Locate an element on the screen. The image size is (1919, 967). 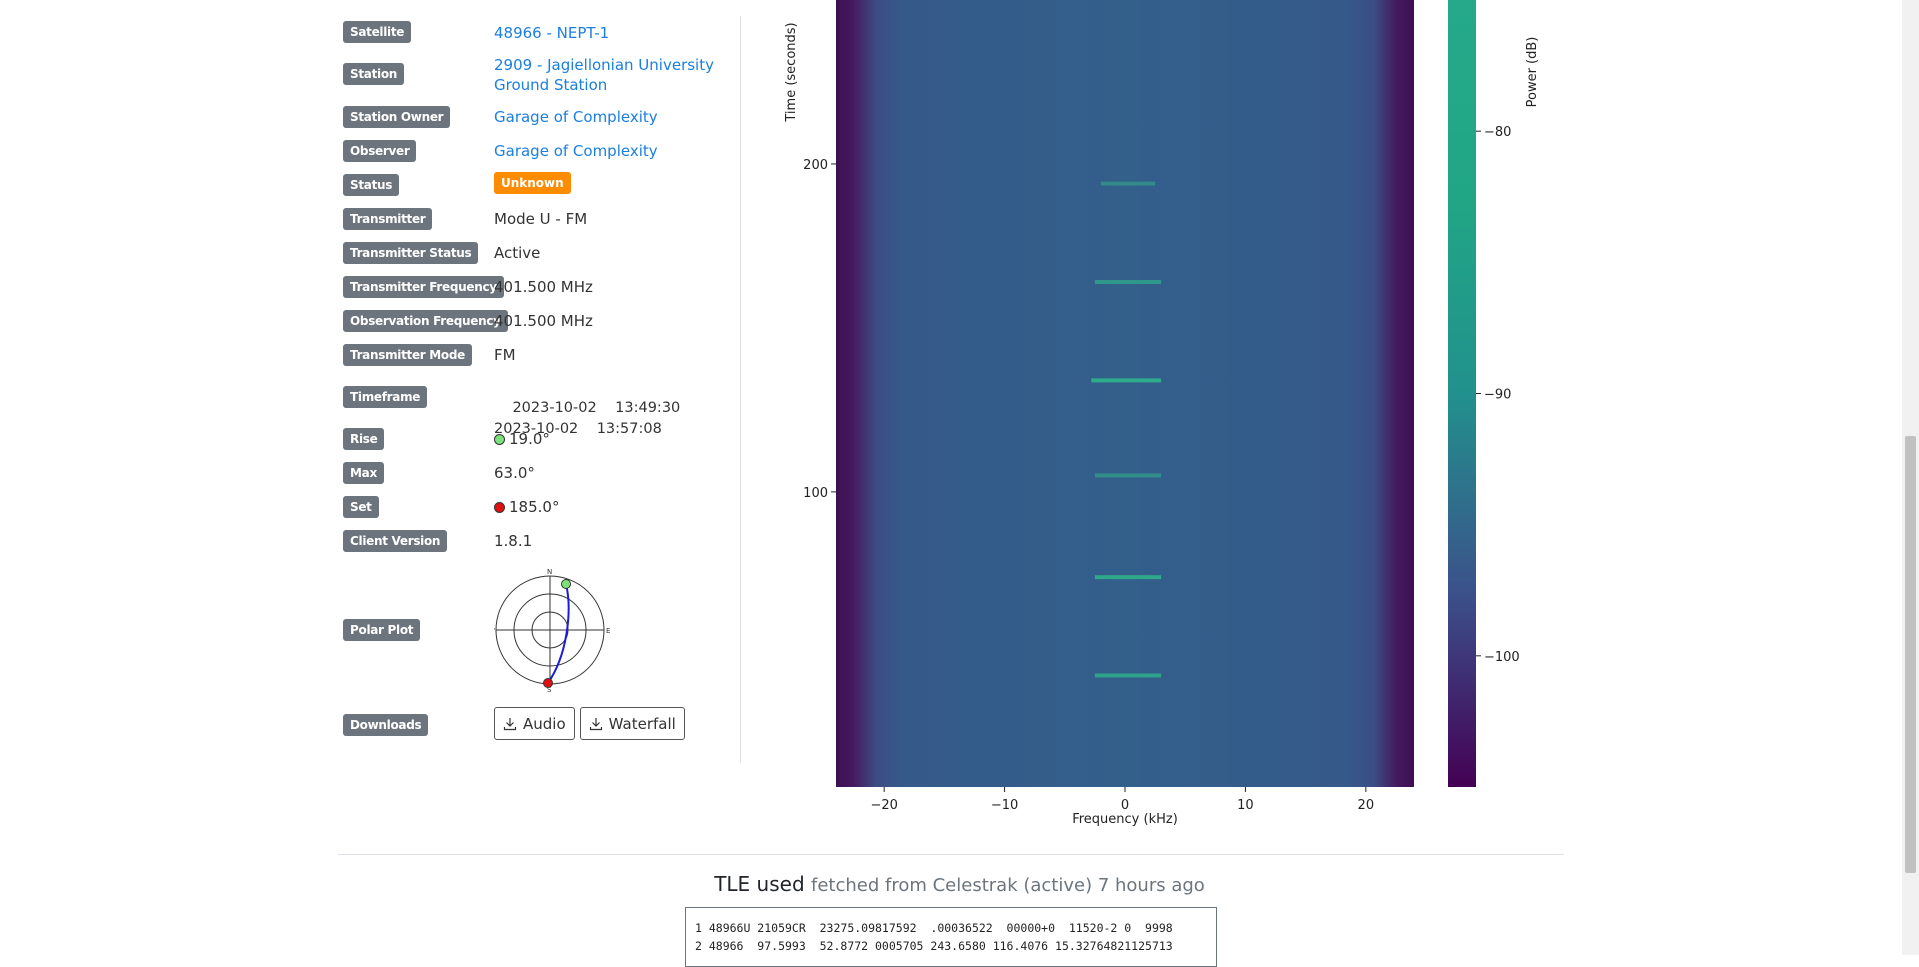
set-label: Set is located at coordinates (361, 507).